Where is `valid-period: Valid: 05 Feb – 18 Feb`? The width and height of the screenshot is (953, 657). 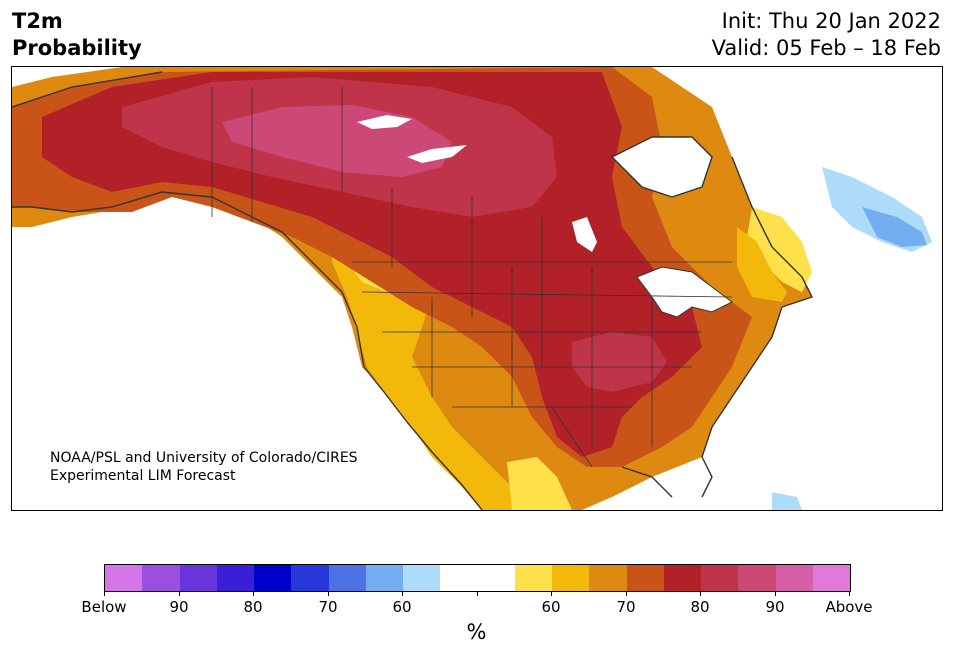 valid-period: Valid: 05 Feb – 18 Feb is located at coordinates (826, 48).